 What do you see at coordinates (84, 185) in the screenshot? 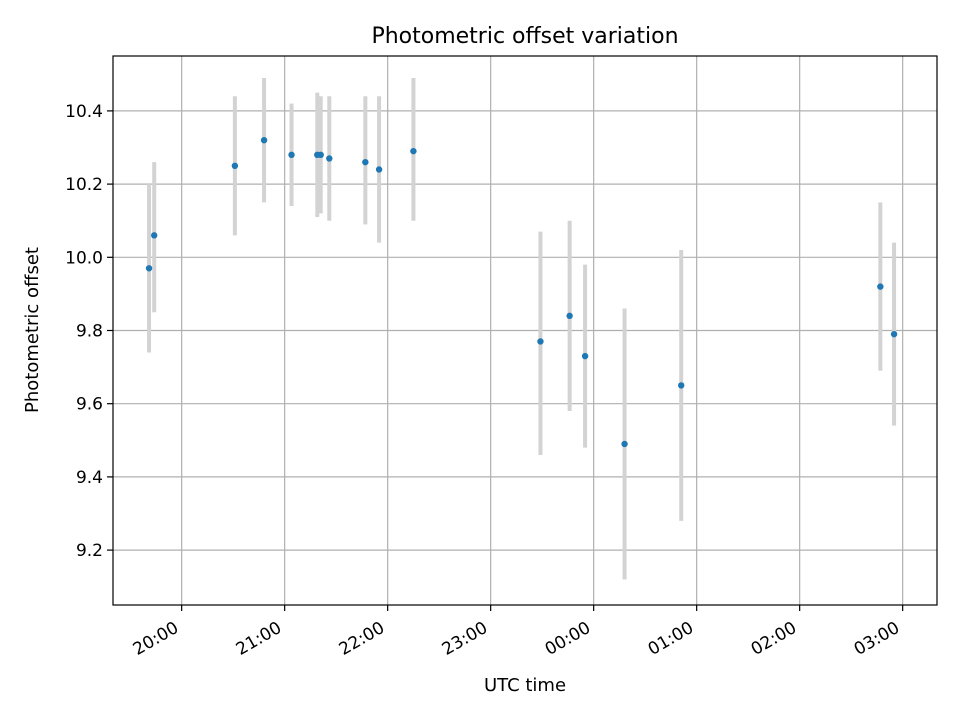
I see `y-tick-label: 10.2` at bounding box center [84, 185].